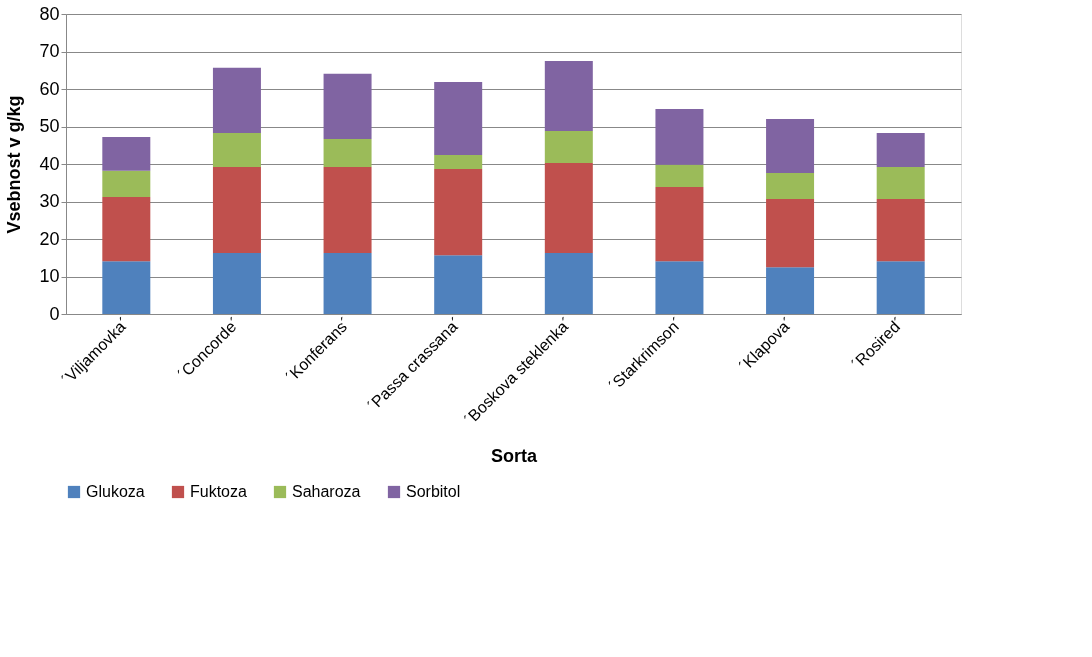  What do you see at coordinates (49, 201) in the screenshot?
I see `y-tick-label: 30` at bounding box center [49, 201].